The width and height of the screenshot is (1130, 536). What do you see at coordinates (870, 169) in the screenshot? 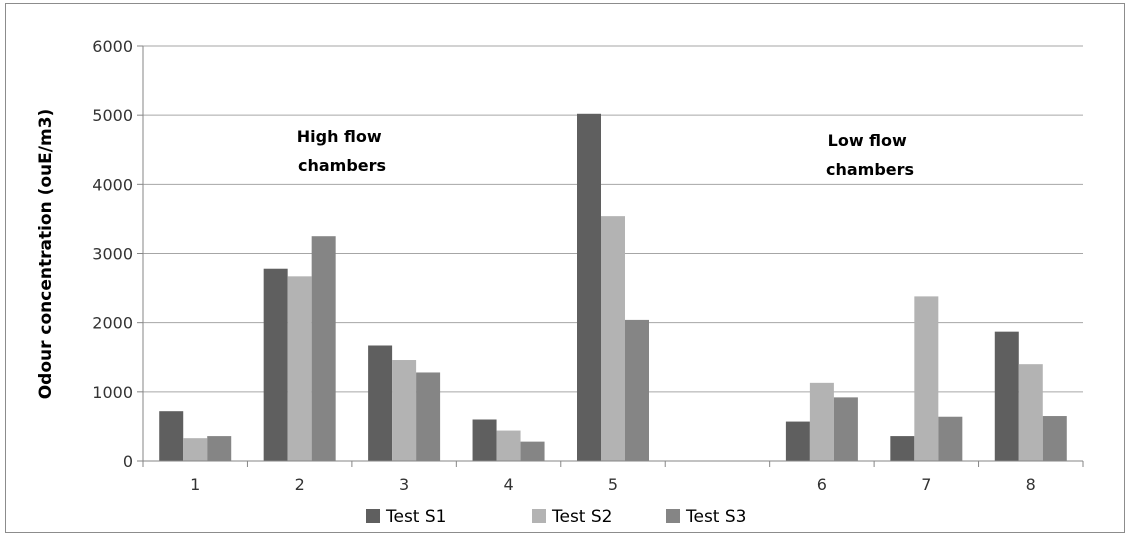
I see `annotation-low-flow-line-2: chambers` at bounding box center [870, 169].